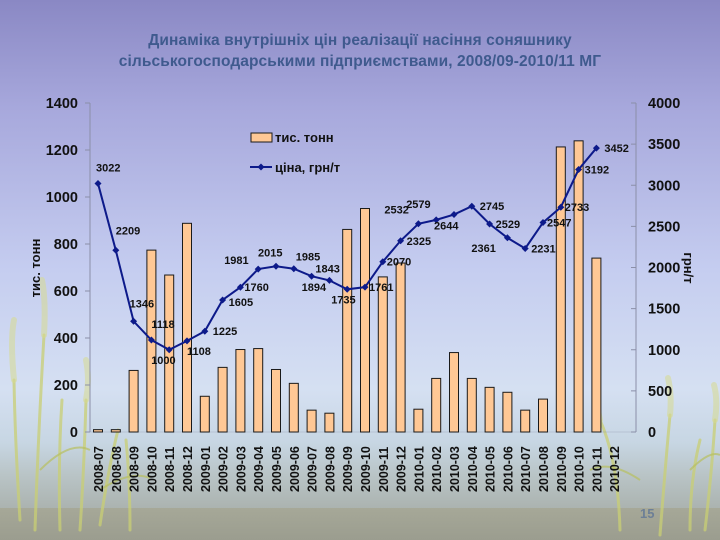 This screenshot has width=720, height=540. I want to click on svg-text: 1500, so click(664, 310).